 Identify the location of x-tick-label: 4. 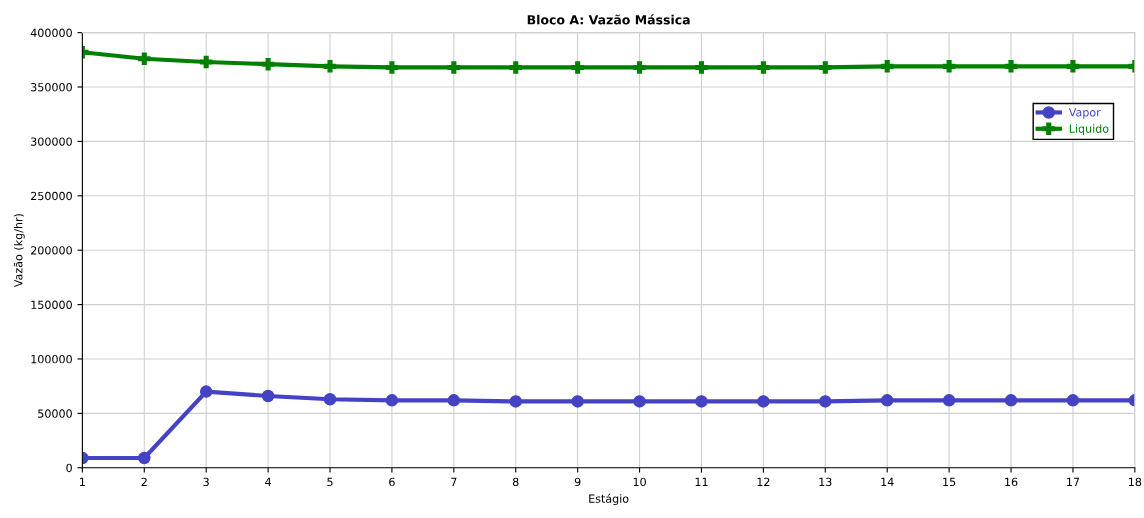
(268, 481).